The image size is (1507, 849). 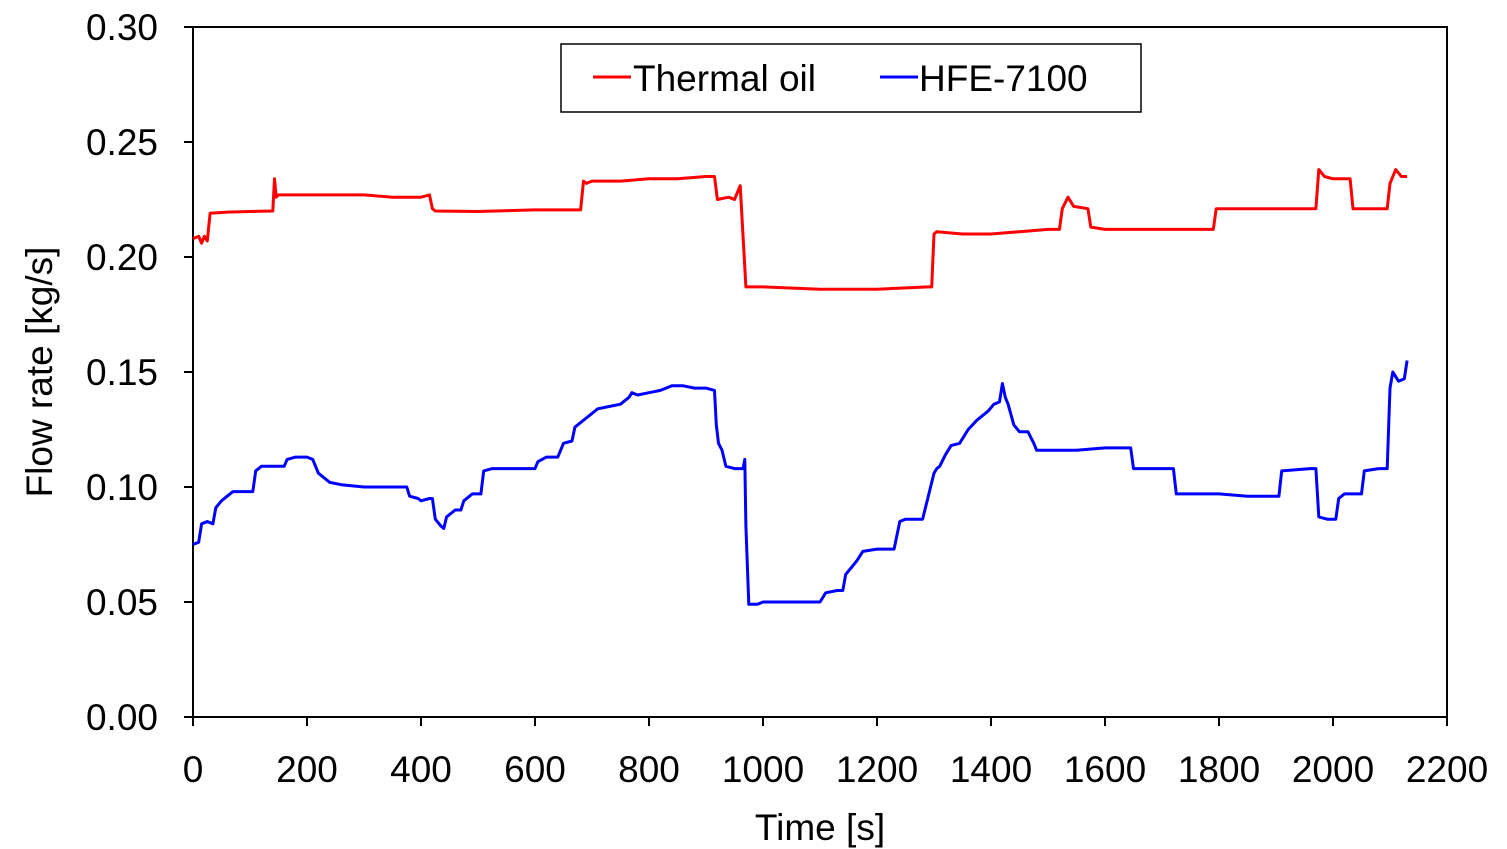 What do you see at coordinates (724, 78) in the screenshot?
I see `legend-label-thermal-oil: Thermal oil` at bounding box center [724, 78].